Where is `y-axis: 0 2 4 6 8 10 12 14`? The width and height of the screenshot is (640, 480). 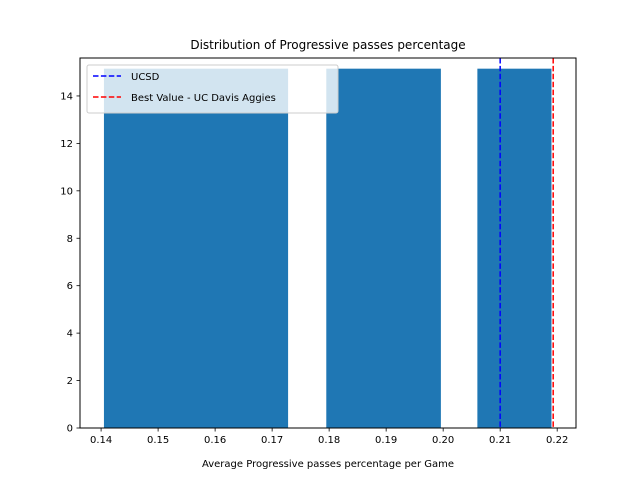 y-axis: 0 2 4 6 8 10 12 14 is located at coordinates (70, 263).